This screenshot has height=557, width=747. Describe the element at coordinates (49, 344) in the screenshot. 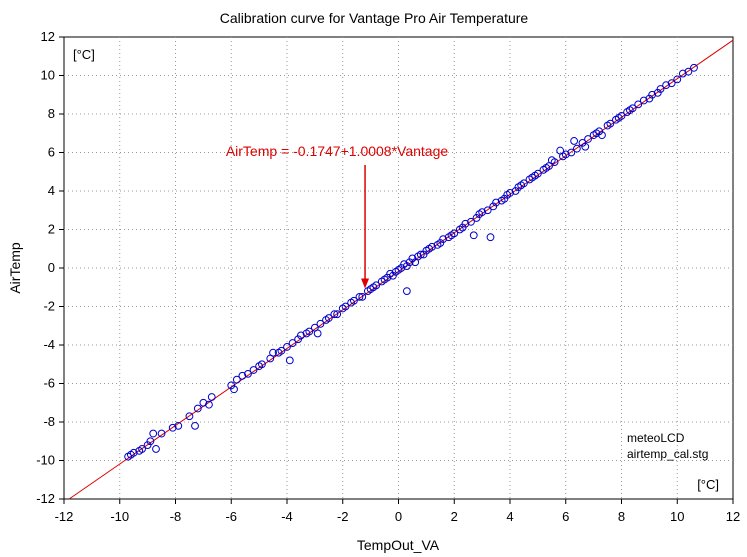

I see `y-tick-label: -4` at that location.